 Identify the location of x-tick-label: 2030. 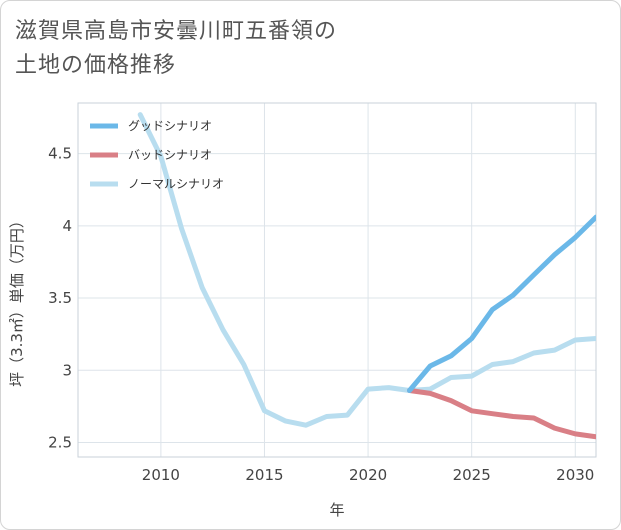
(575, 475).